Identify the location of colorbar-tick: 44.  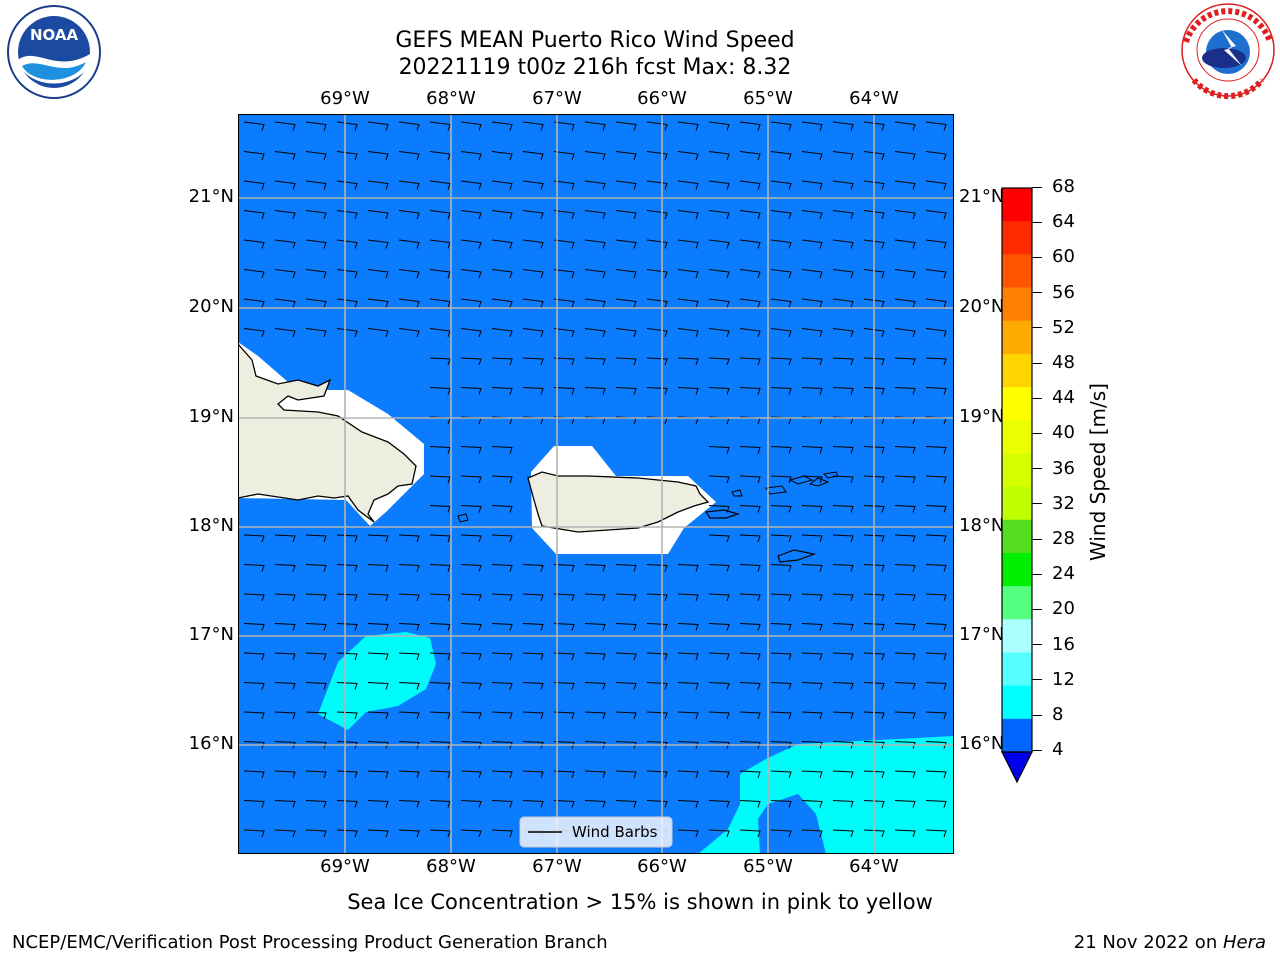
(1053, 398).